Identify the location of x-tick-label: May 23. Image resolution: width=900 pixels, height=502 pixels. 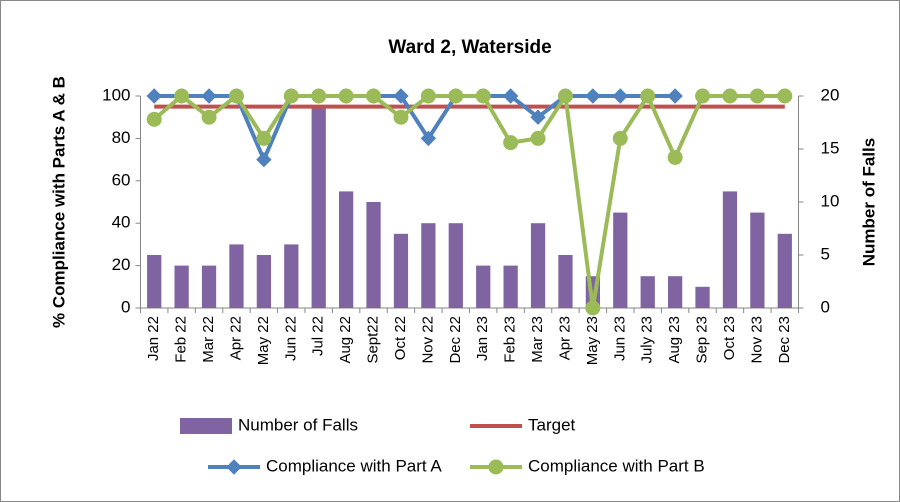
(592, 340).